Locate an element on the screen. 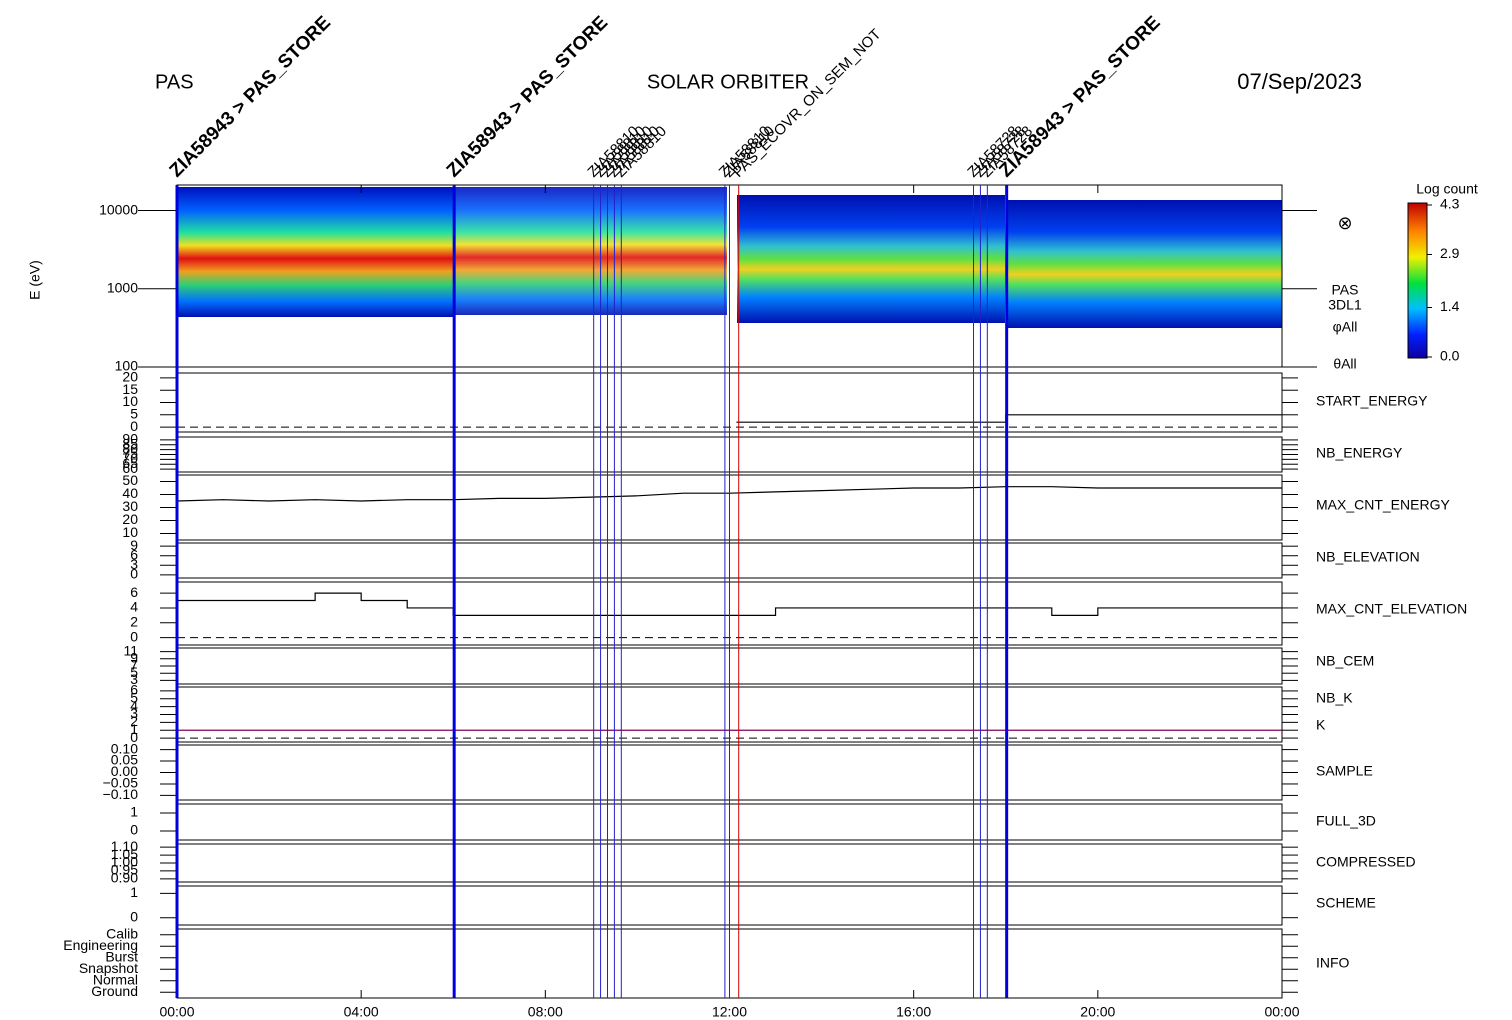 The height and width of the screenshot is (1020, 1512). side-label: θAll is located at coordinates (1344, 364).